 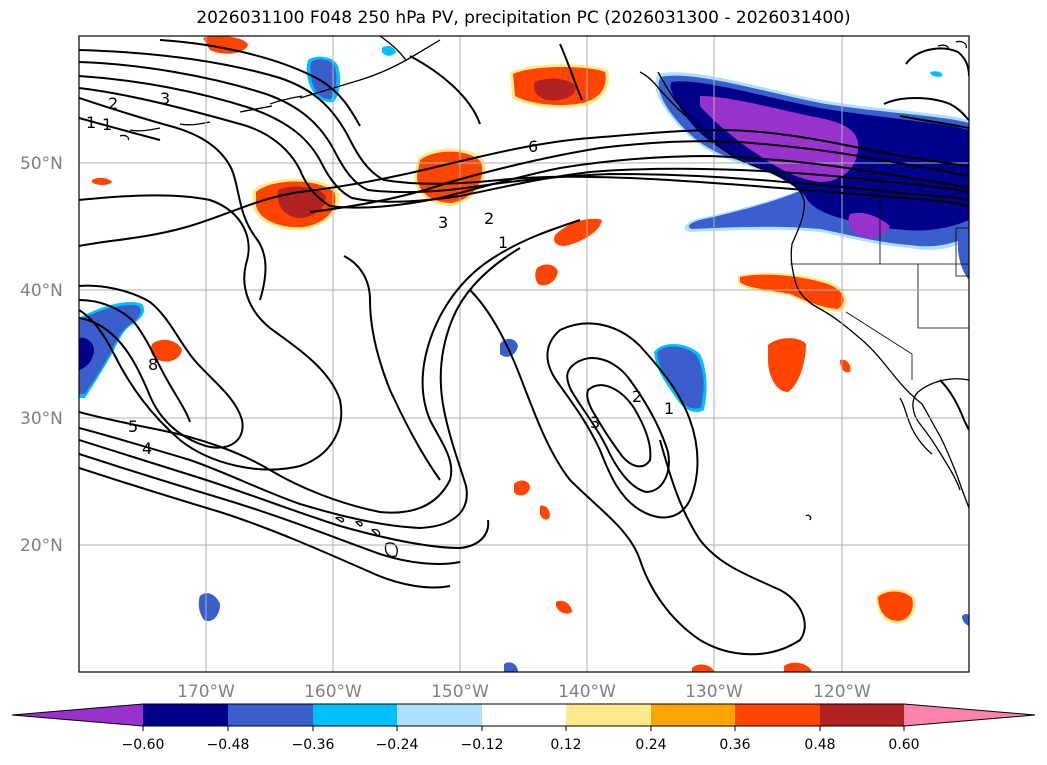 I want to click on lon-label: 160°W, so click(x=333, y=692).